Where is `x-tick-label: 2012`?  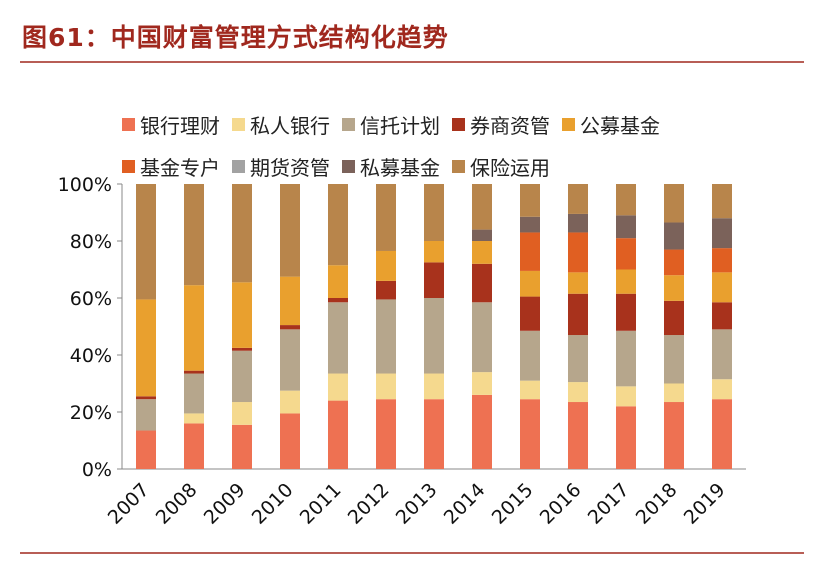 x-tick-label: 2012 is located at coordinates (369, 504).